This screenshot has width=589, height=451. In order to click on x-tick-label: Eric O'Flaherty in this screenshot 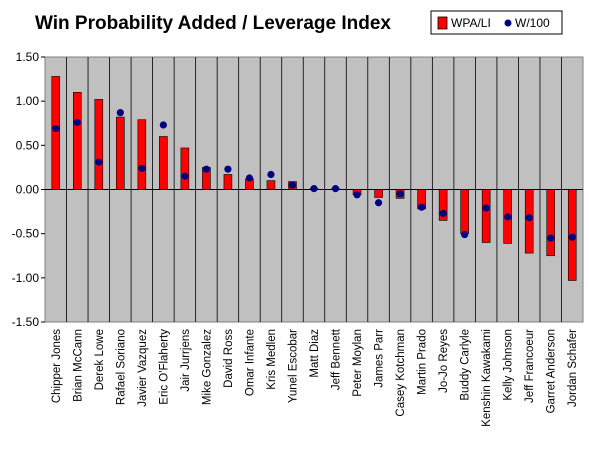, I will do `click(164, 367)`.